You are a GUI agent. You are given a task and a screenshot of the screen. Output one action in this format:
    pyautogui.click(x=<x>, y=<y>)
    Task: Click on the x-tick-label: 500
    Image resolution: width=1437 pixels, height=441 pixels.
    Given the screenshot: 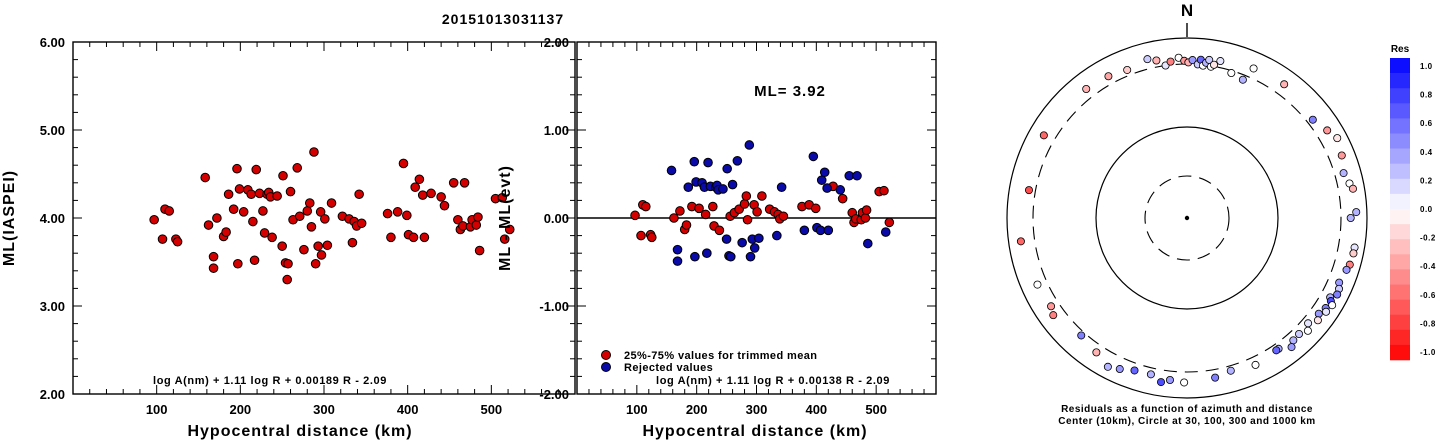 What is the action you would take?
    pyautogui.click(x=876, y=409)
    